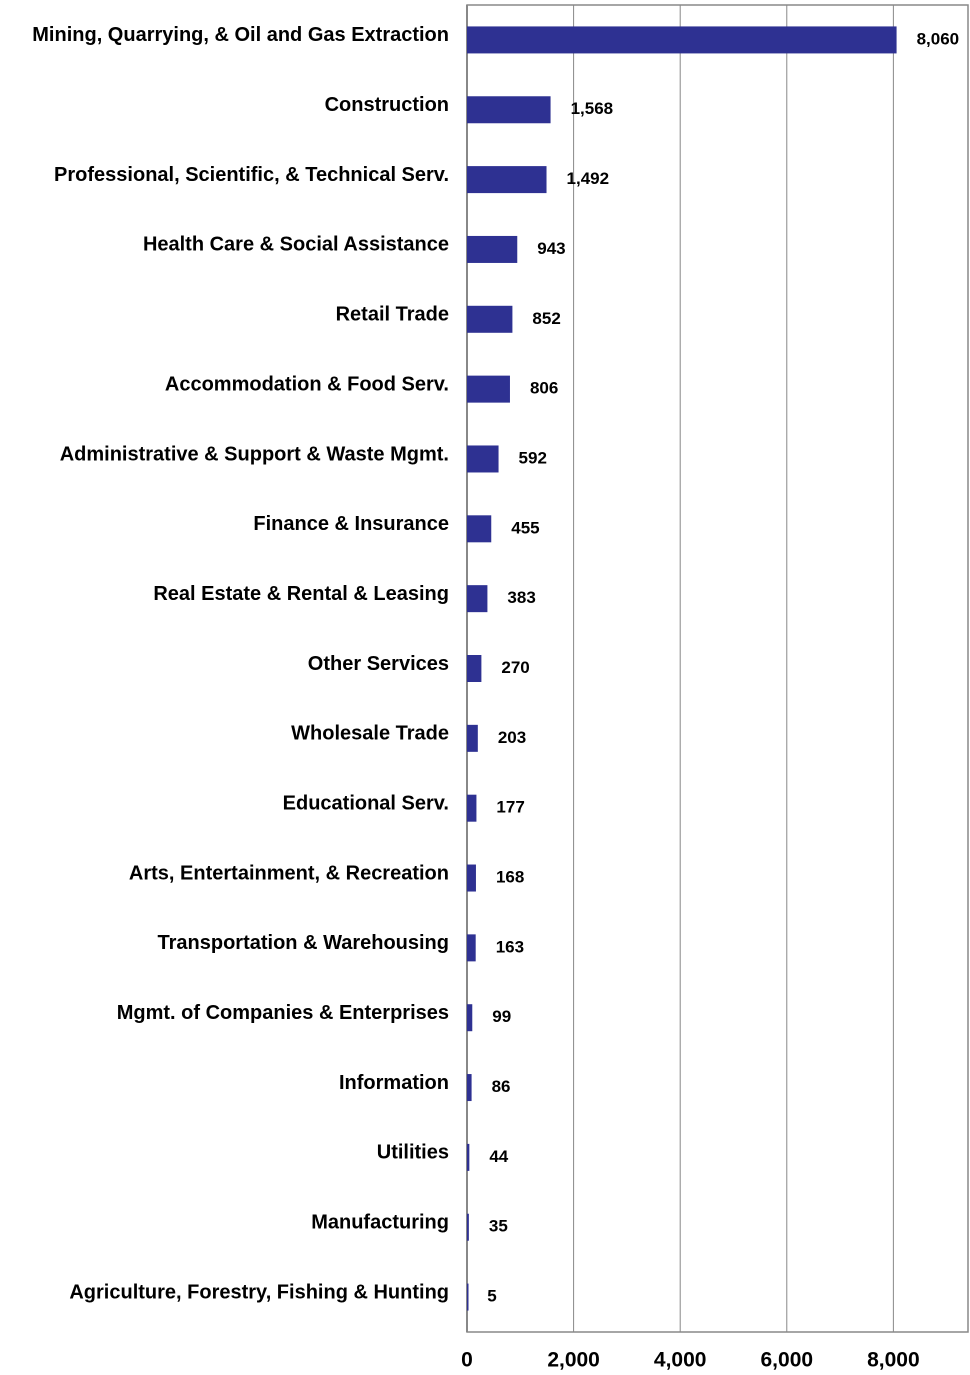 The height and width of the screenshot is (1375, 970). I want to click on value-label: 177, so click(510, 807).